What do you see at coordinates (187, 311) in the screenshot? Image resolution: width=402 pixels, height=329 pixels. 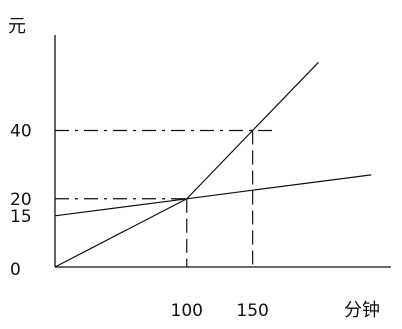 I see `x-tick-label-100: 100` at bounding box center [187, 311].